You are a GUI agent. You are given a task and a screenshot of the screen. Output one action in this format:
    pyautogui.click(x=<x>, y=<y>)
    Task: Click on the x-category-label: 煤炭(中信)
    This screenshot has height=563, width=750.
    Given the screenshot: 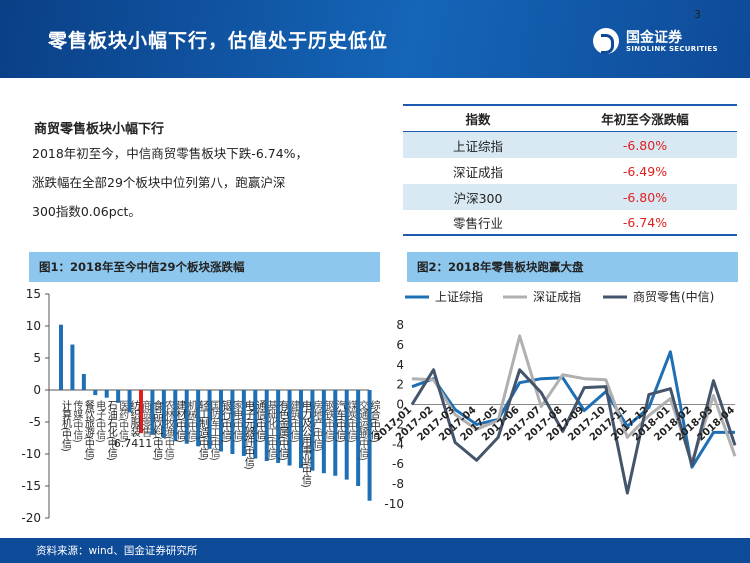 What is the action you would take?
    pyautogui.click(x=351, y=421)
    